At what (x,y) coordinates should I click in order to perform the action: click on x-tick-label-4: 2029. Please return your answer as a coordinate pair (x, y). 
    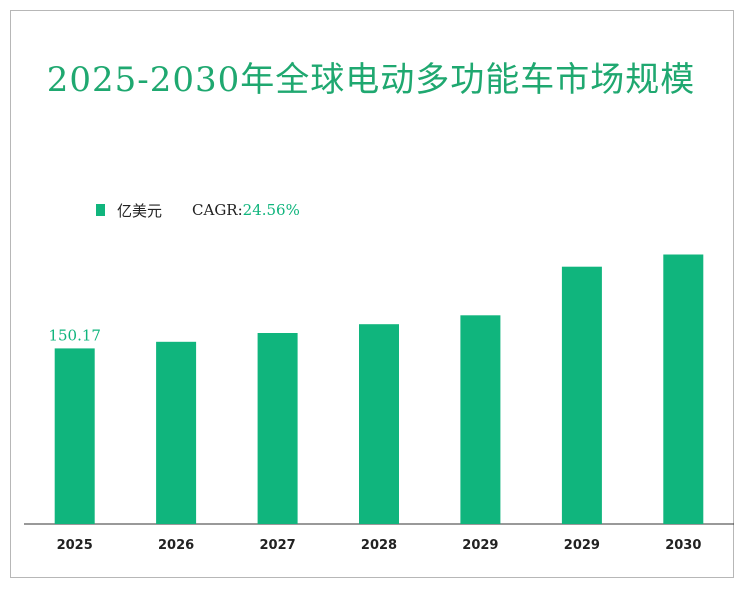
    Looking at the image, I should click on (480, 545).